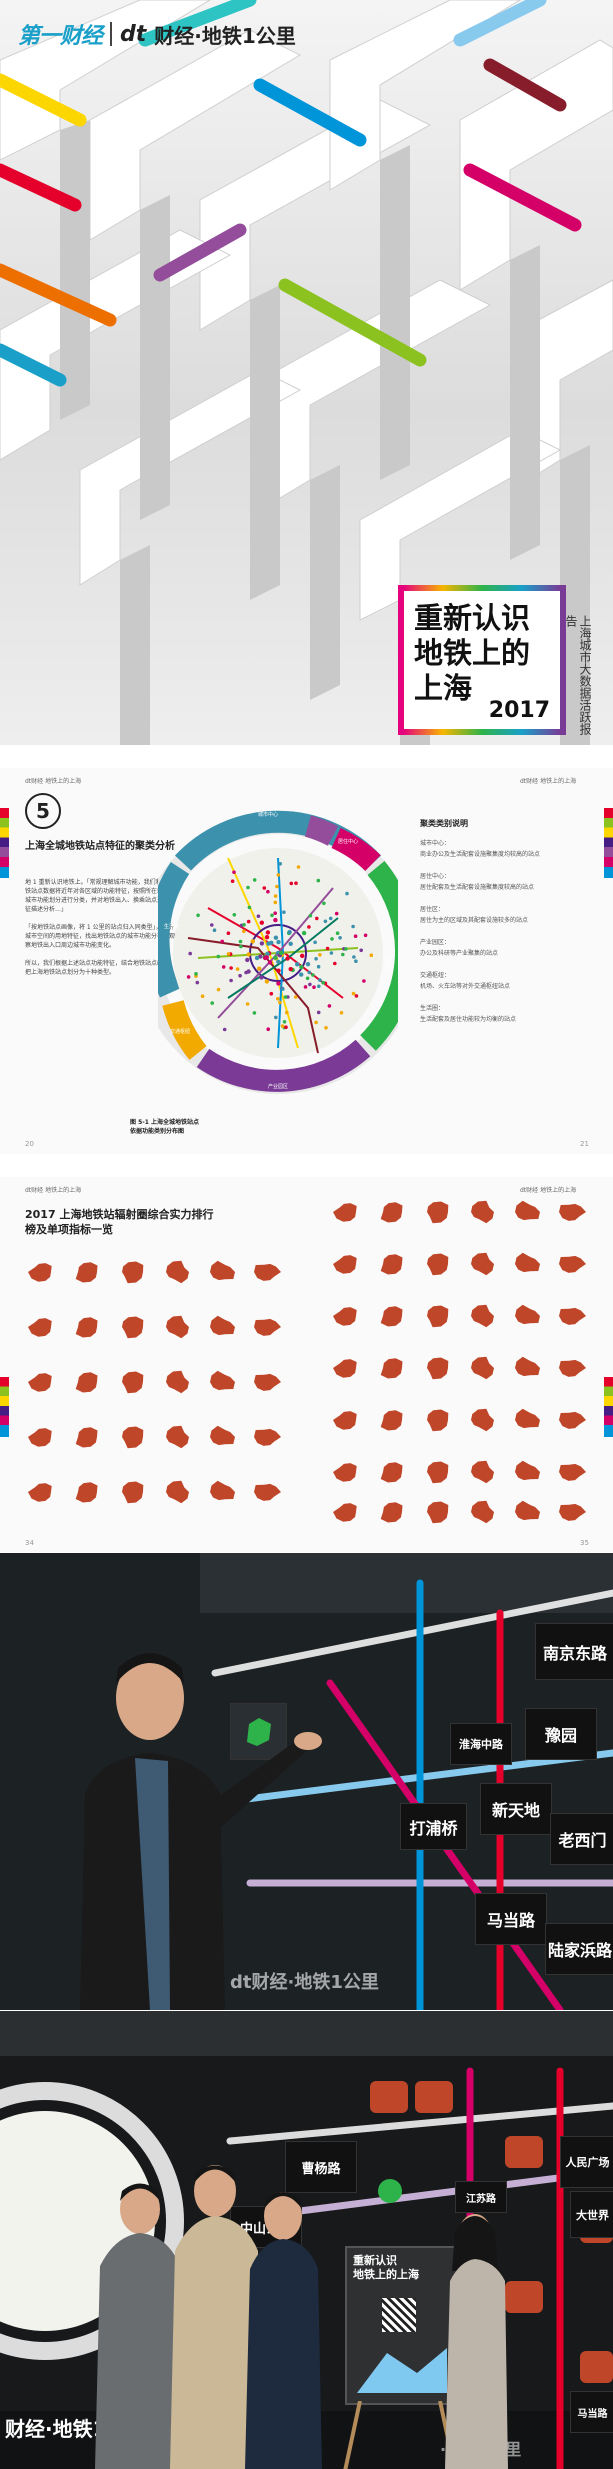 Image resolution: width=613 pixels, height=2469 pixels. What do you see at coordinates (525, 85) in the screenshot?
I see `line-bar-darkred` at bounding box center [525, 85].